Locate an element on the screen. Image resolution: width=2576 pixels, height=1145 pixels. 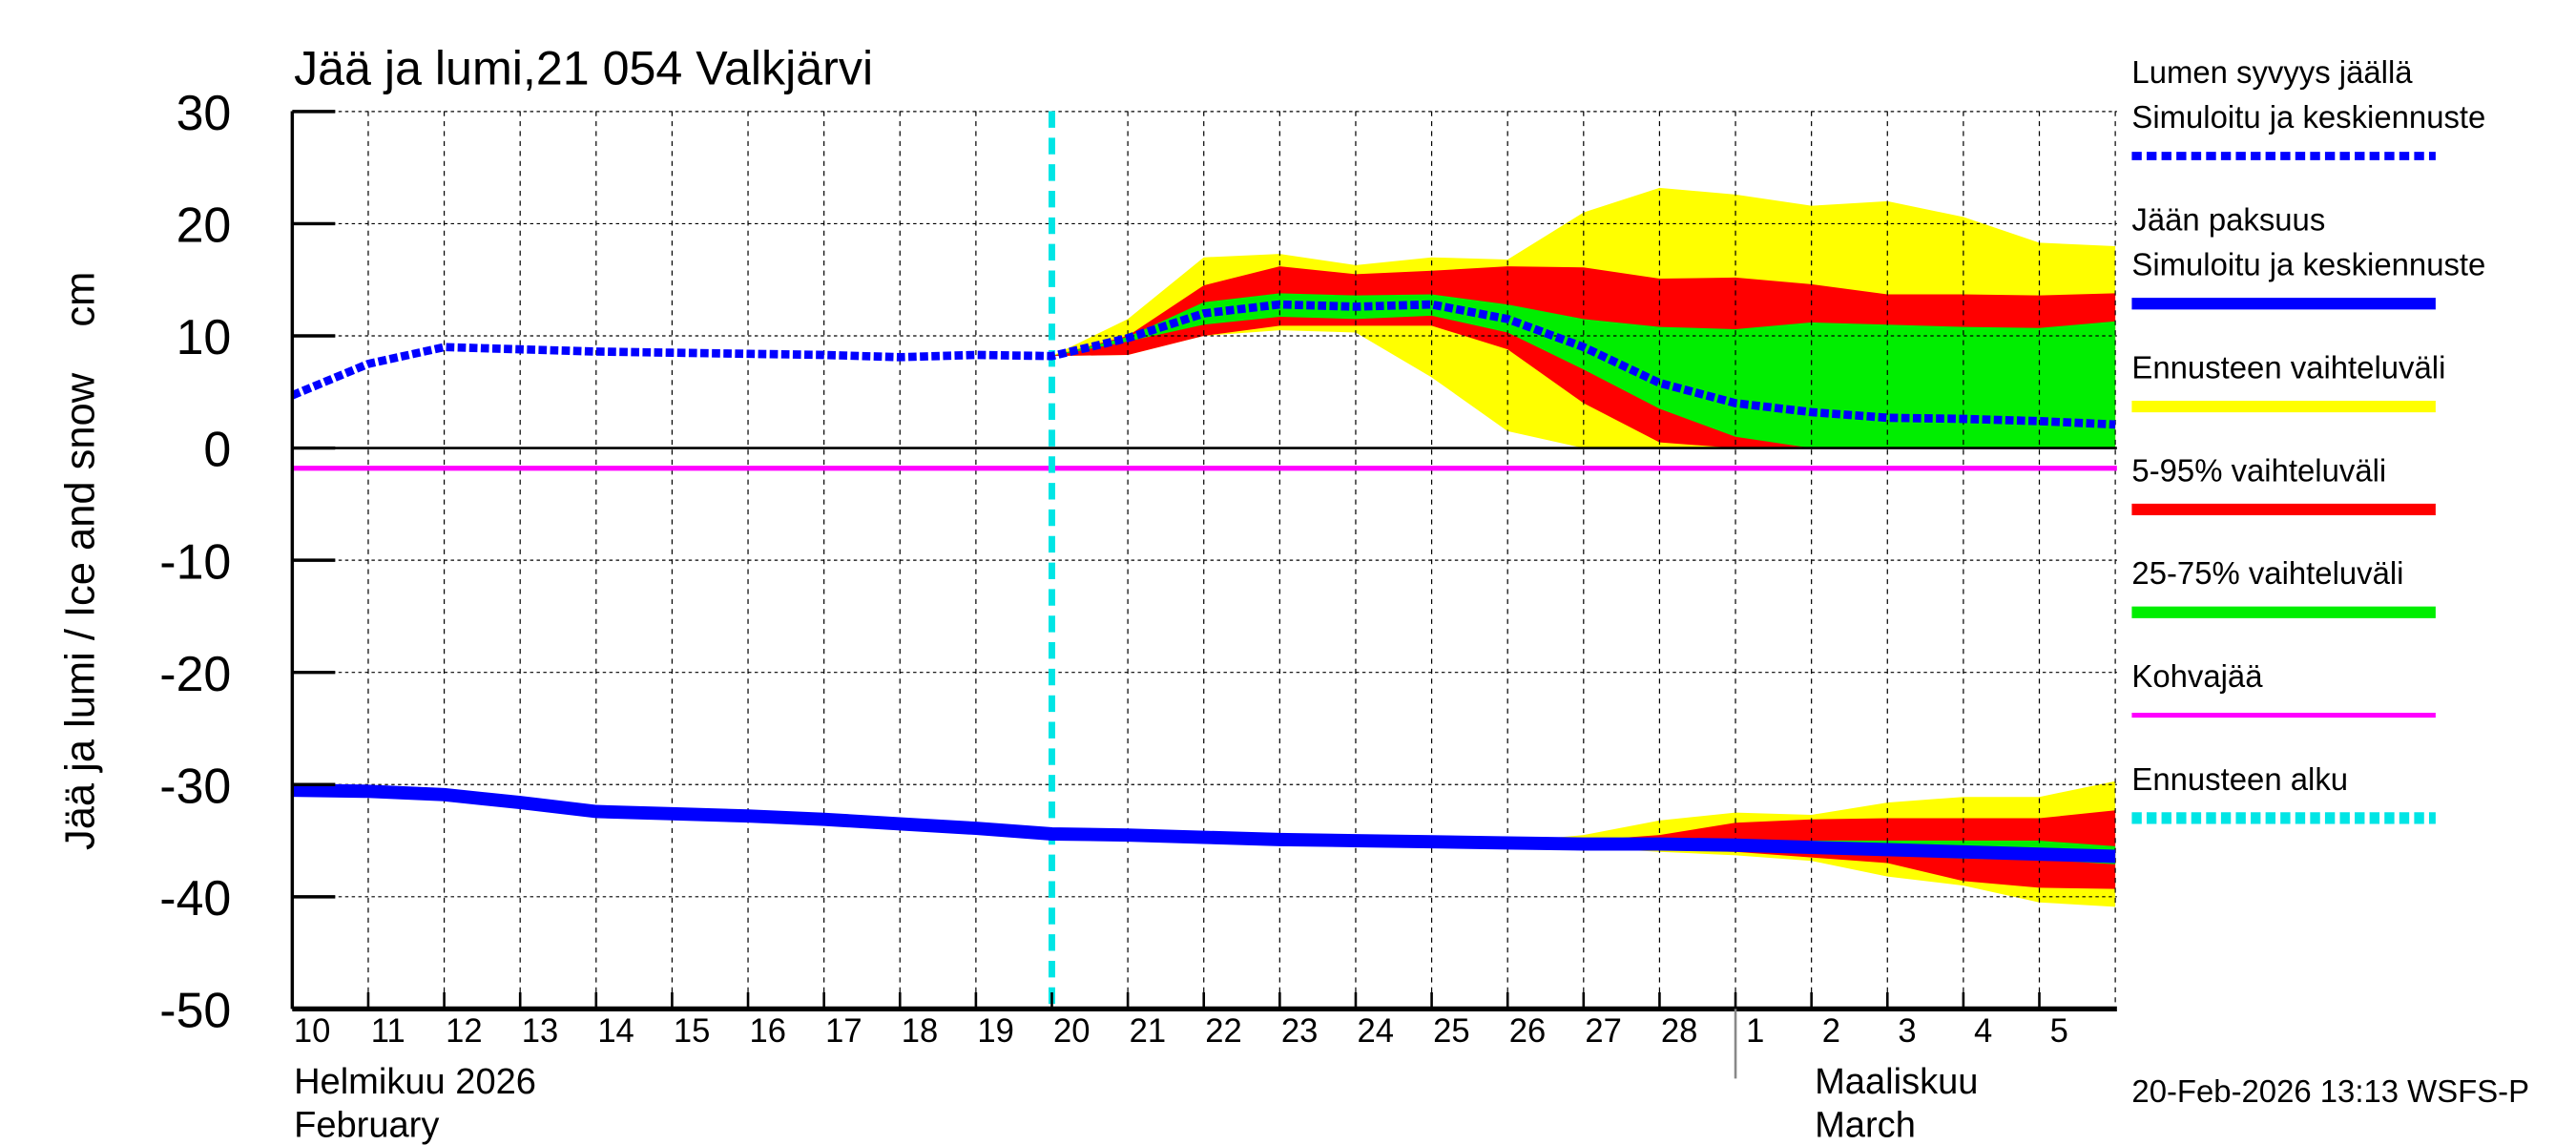
legend-label: 25-75% vaihteluväli is located at coordinates (2267, 573).